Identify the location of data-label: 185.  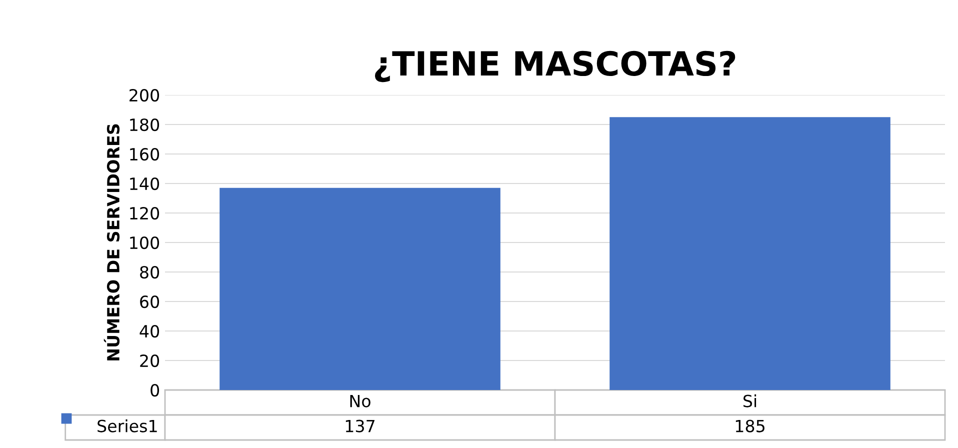
(750, 426).